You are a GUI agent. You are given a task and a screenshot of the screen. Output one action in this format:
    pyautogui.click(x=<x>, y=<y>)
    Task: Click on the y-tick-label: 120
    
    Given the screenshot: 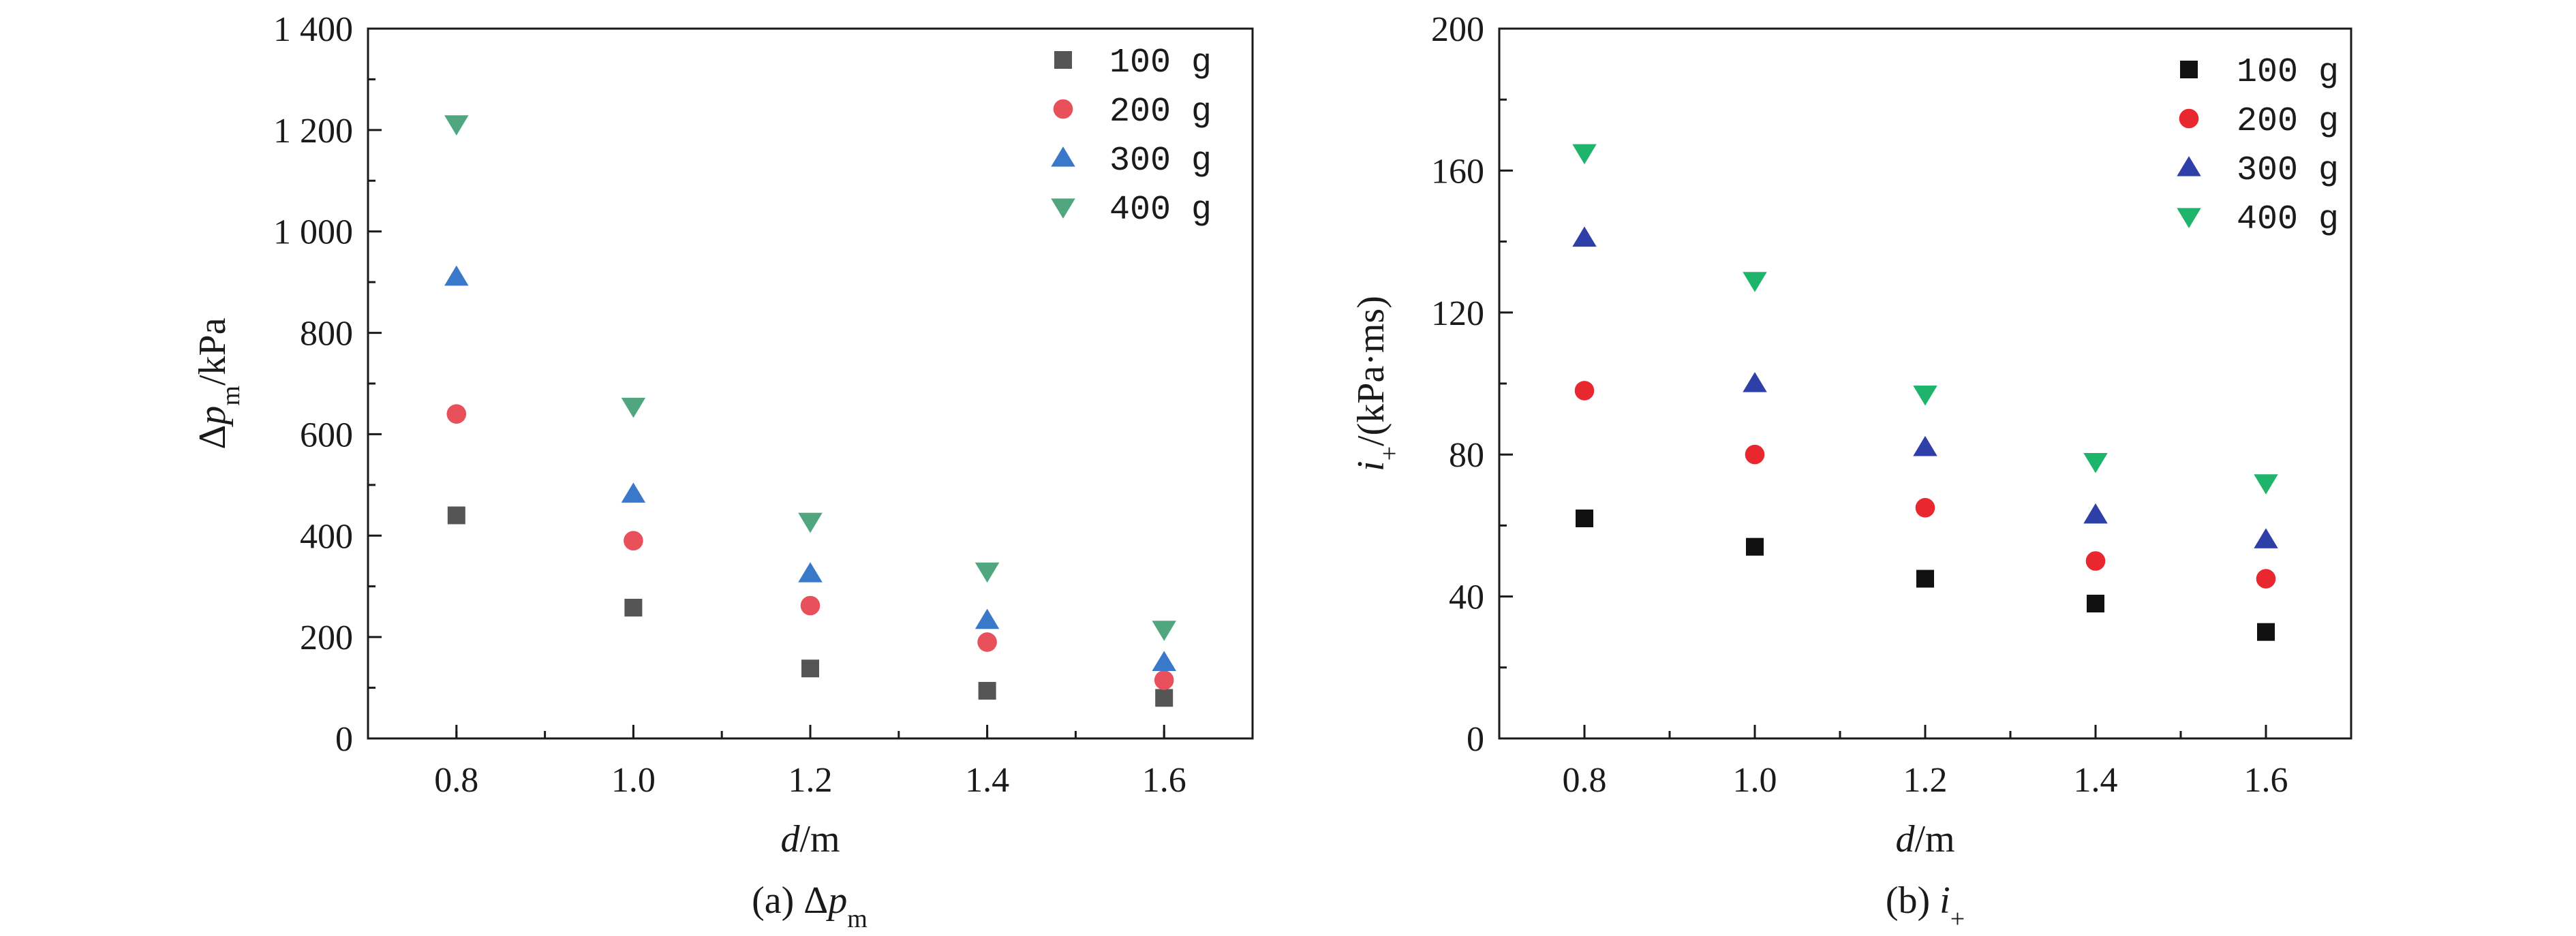 What is the action you would take?
    pyautogui.click(x=1457, y=313)
    